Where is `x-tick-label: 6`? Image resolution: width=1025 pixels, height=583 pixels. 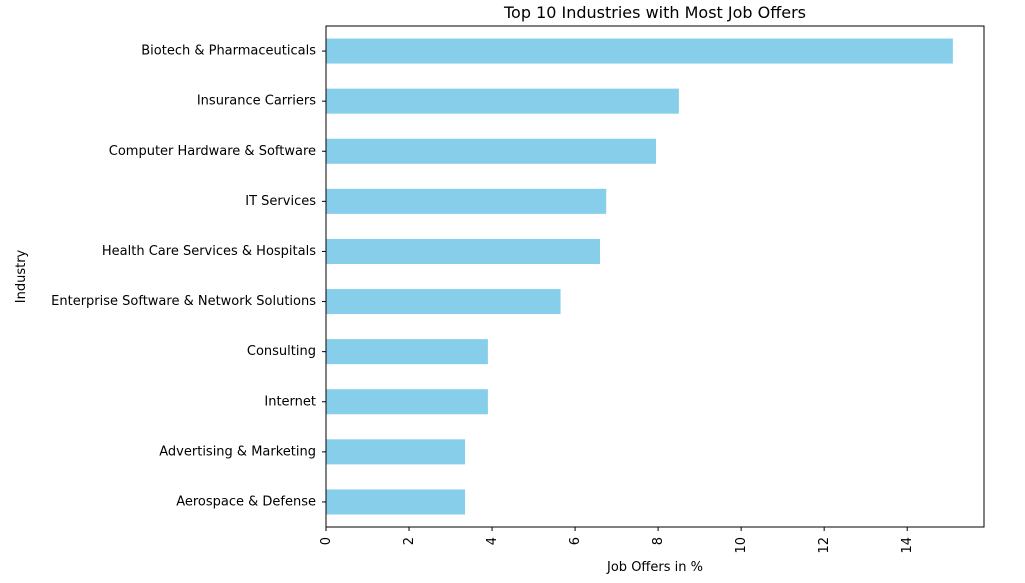
x-tick-label: 6 is located at coordinates (575, 541).